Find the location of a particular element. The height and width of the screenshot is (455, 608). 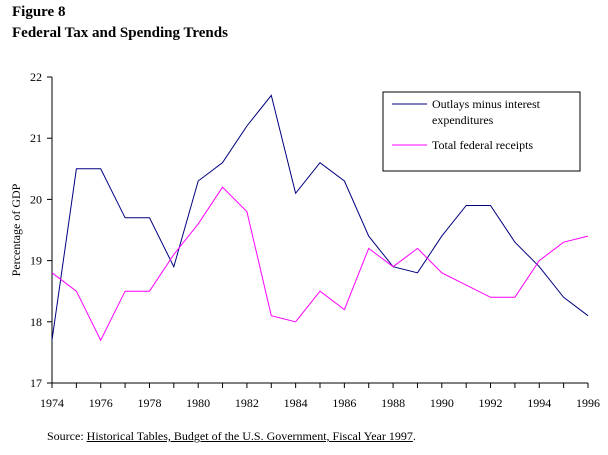

figure-label: Figure 8 is located at coordinates (39, 12).